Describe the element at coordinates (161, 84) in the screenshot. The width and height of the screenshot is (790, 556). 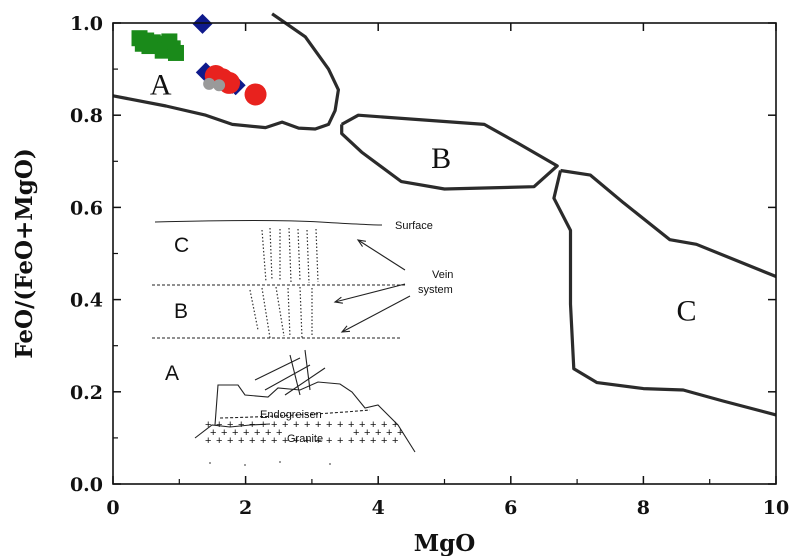
I see `field-a-label: A` at that location.